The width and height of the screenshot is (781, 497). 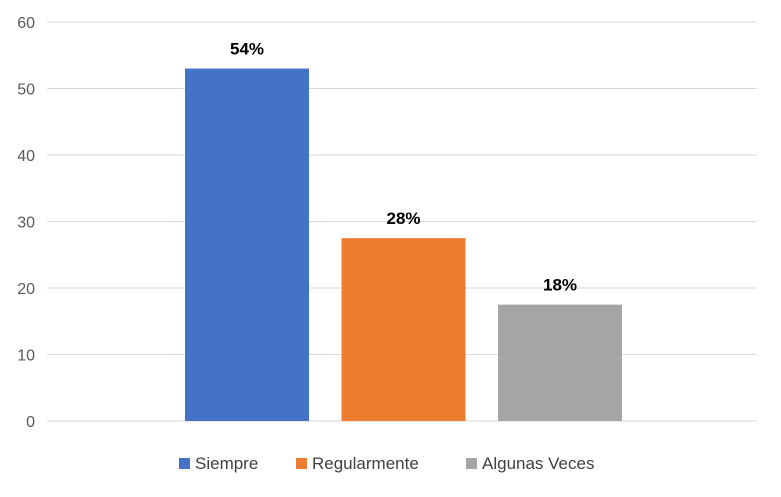 What do you see at coordinates (403, 329) in the screenshot?
I see `bar-regularmente` at bounding box center [403, 329].